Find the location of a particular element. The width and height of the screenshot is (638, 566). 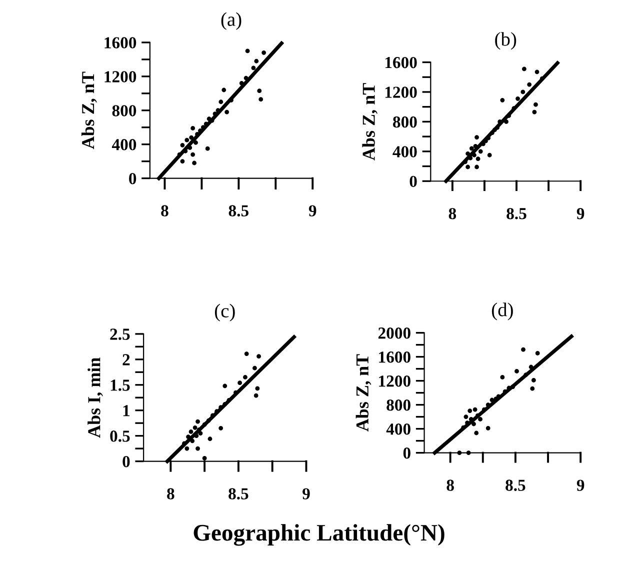

chart-title: (a) is located at coordinates (231, 21).